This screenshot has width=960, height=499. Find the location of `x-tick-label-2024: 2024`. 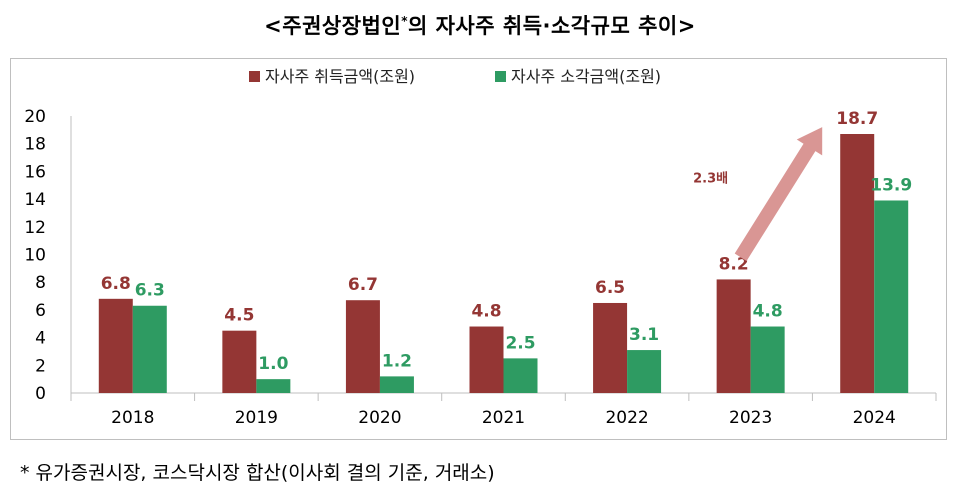

x-tick-label-2024: 2024 is located at coordinates (874, 418).